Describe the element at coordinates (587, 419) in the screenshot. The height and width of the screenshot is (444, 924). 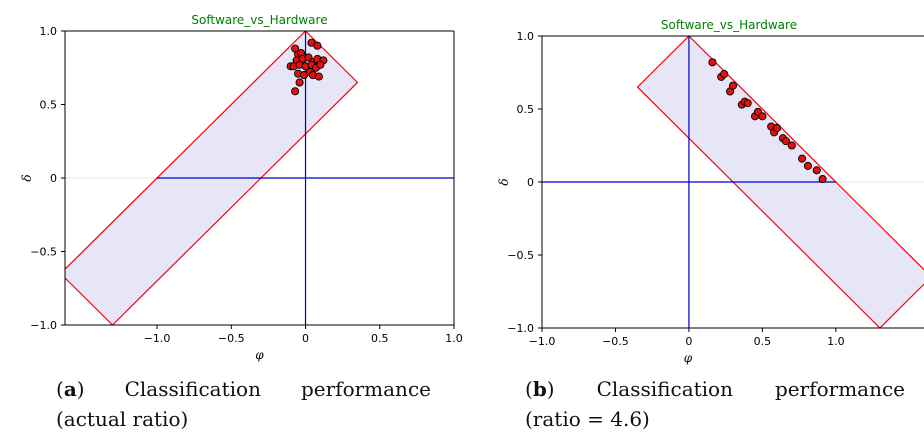
I see `caption-b-line2: (ratio = 4.6)` at that location.